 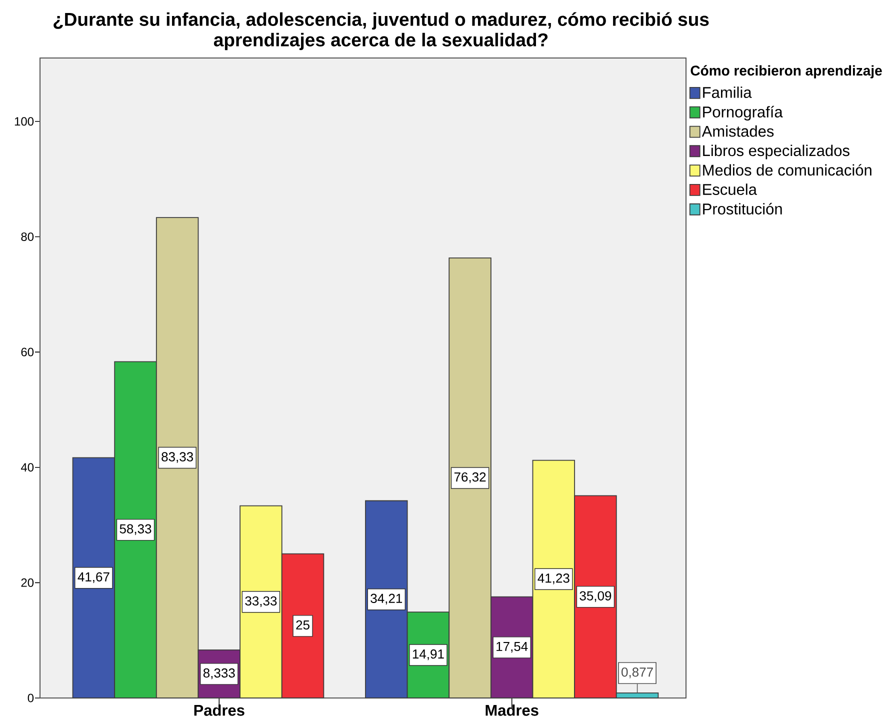 I want to click on legend-label: Pornografía, so click(x=743, y=113).